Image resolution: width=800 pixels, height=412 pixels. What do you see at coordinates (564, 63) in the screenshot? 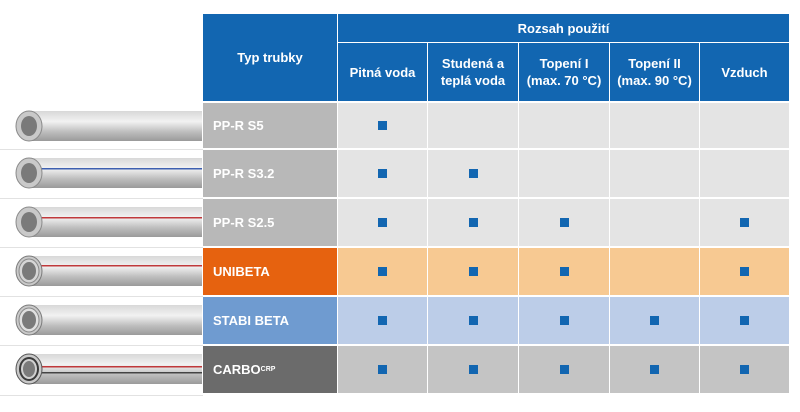
I see `column-header-line: Topení I` at bounding box center [564, 63].